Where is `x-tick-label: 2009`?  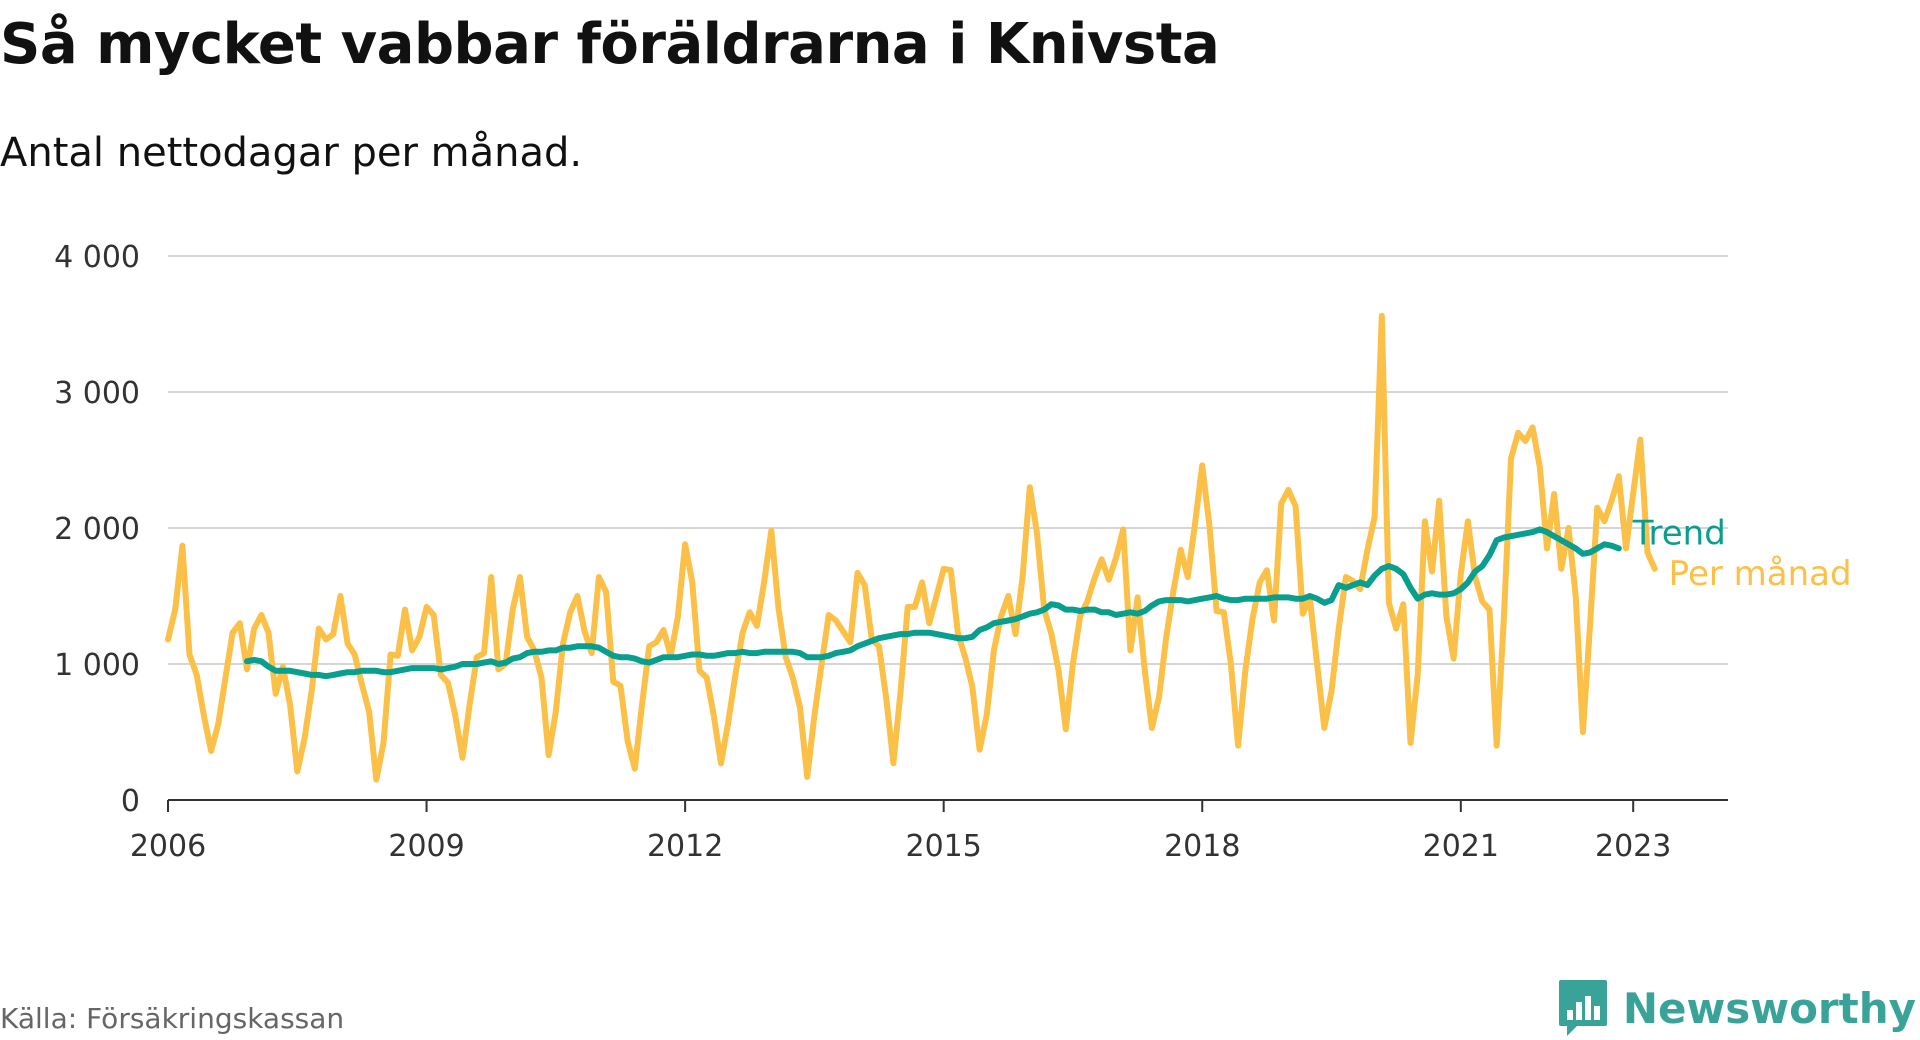 x-tick-label: 2009 is located at coordinates (426, 846).